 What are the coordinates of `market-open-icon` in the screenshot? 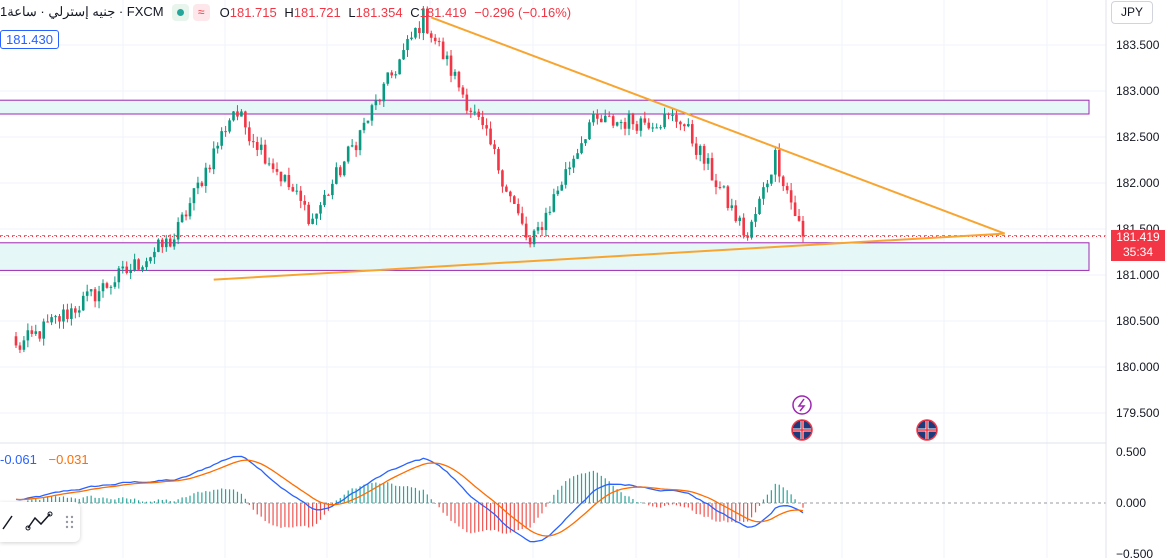 It's located at (180, 12).